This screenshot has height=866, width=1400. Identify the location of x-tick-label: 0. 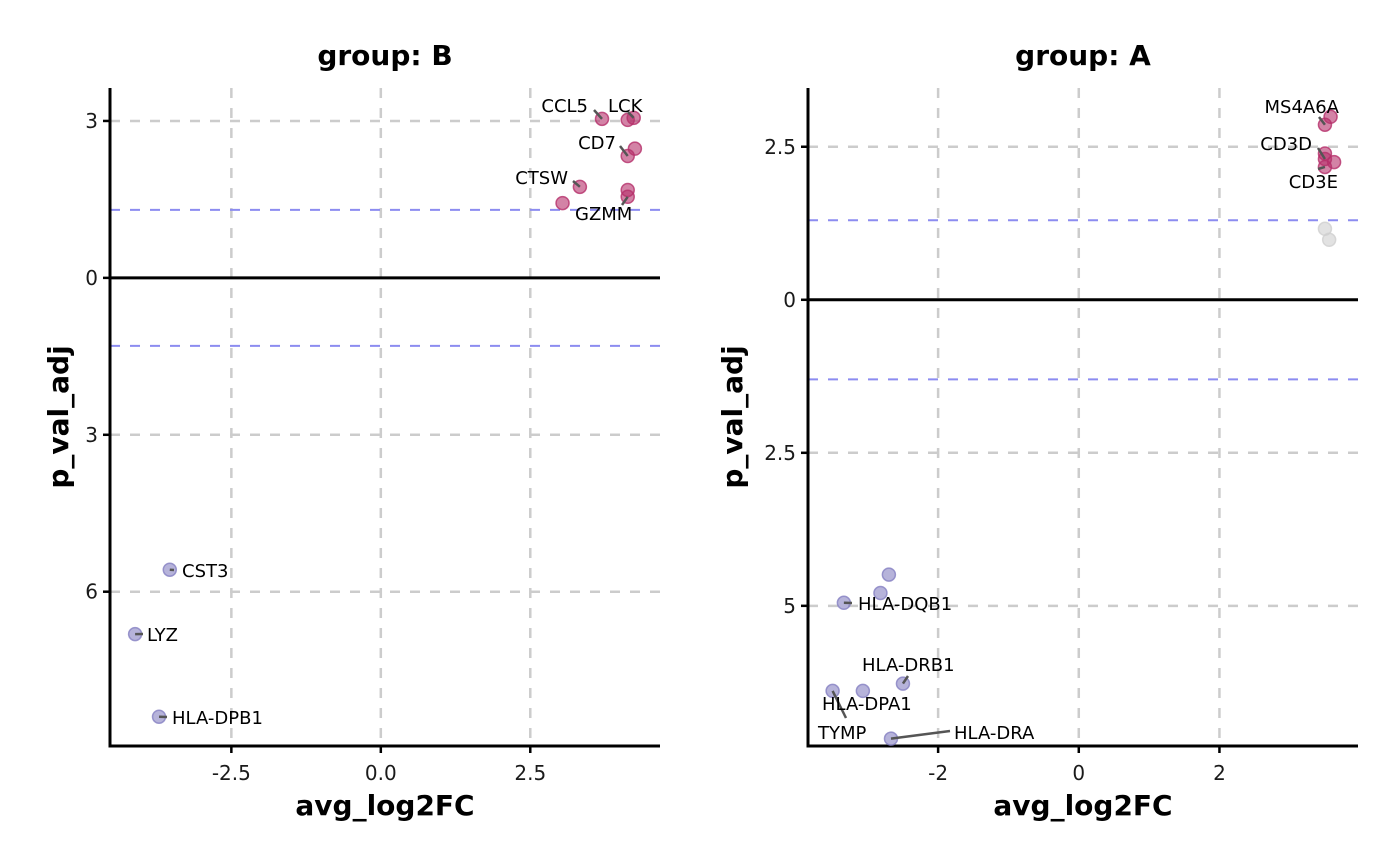
(1078, 773).